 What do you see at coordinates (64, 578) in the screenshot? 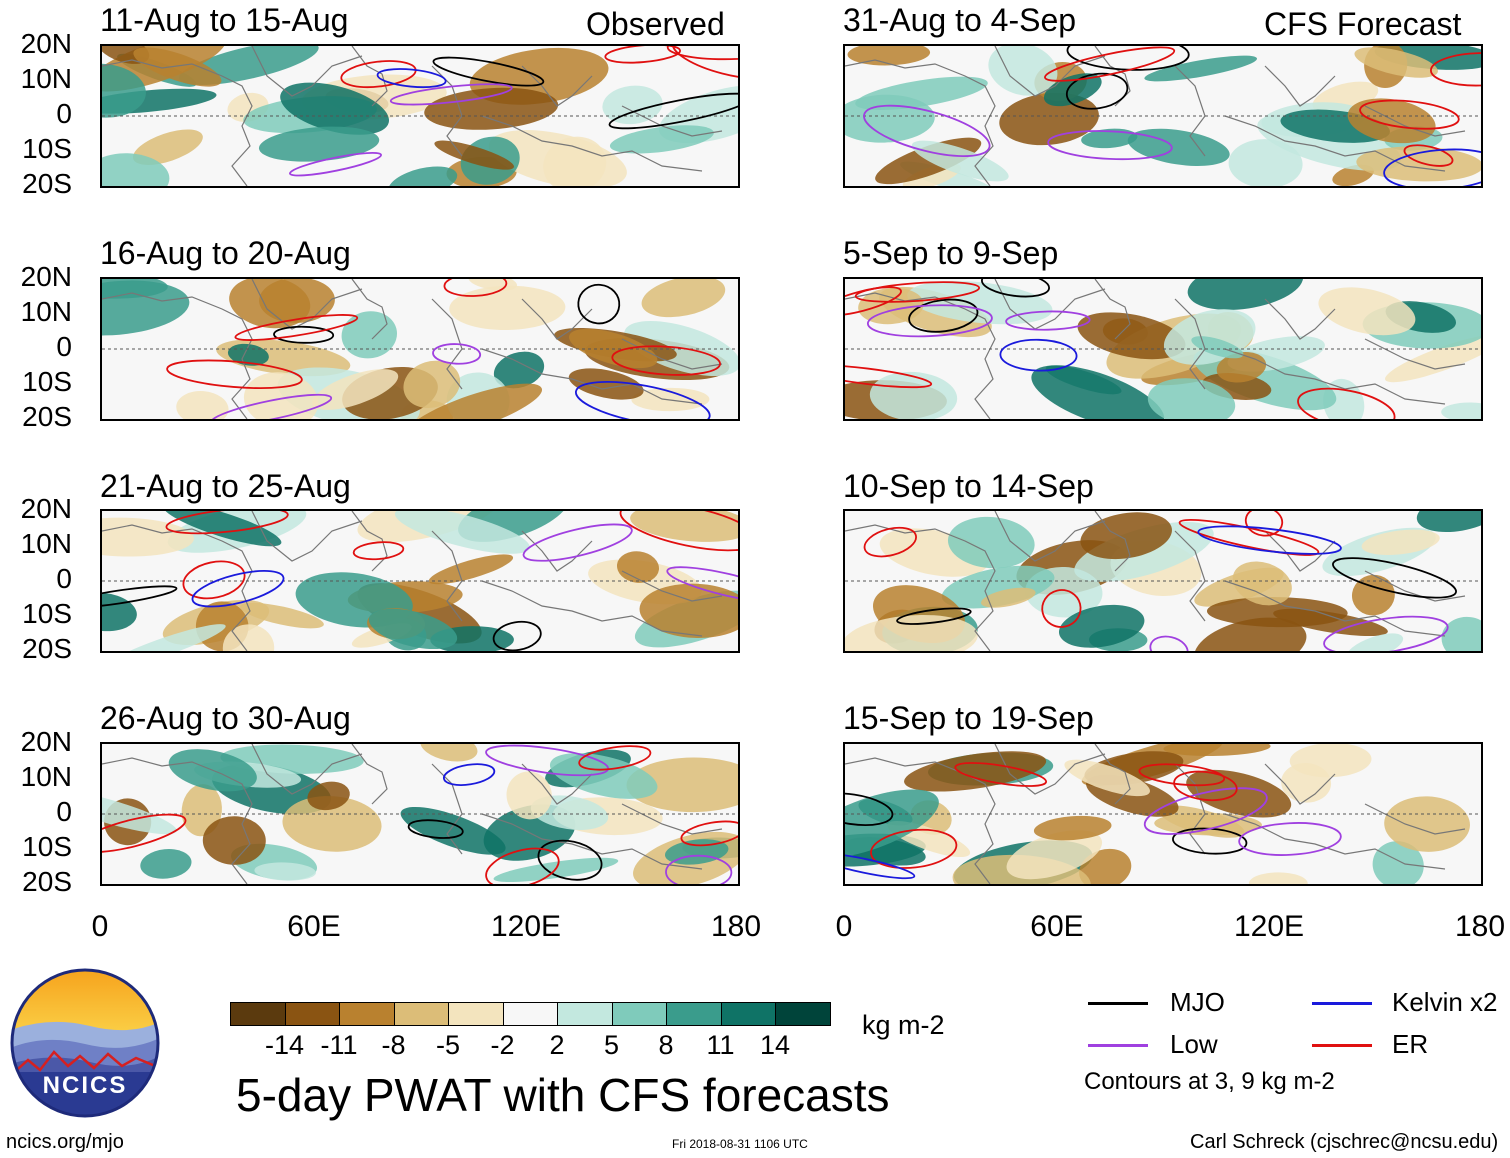
I see `lat-tick-left-2-2: 0` at bounding box center [64, 578].